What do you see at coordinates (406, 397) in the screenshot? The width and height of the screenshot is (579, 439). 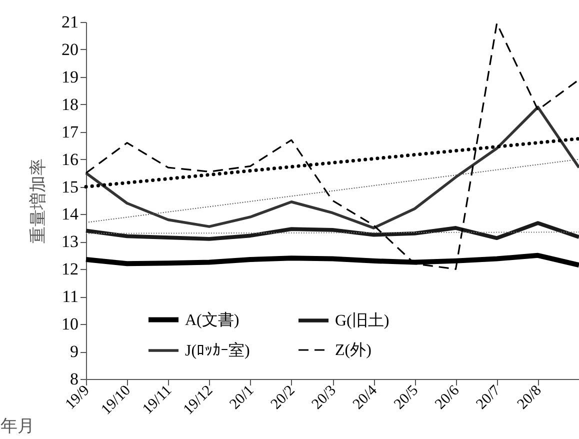 I see `x-tick-label: 20/5` at bounding box center [406, 397].